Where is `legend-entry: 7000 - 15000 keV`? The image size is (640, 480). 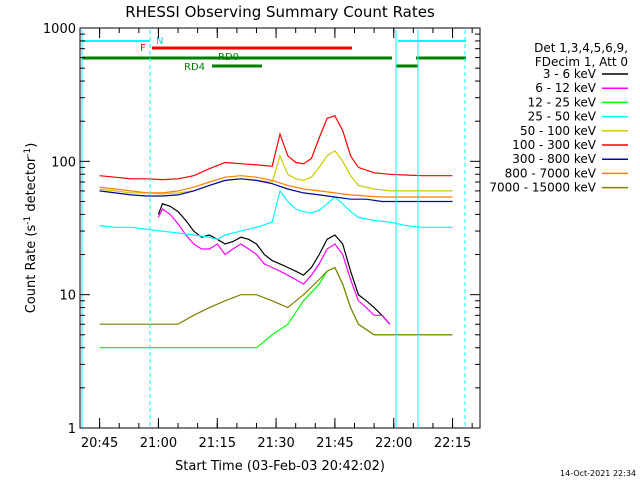 legend-entry: 7000 - 15000 keV is located at coordinates (542, 188).